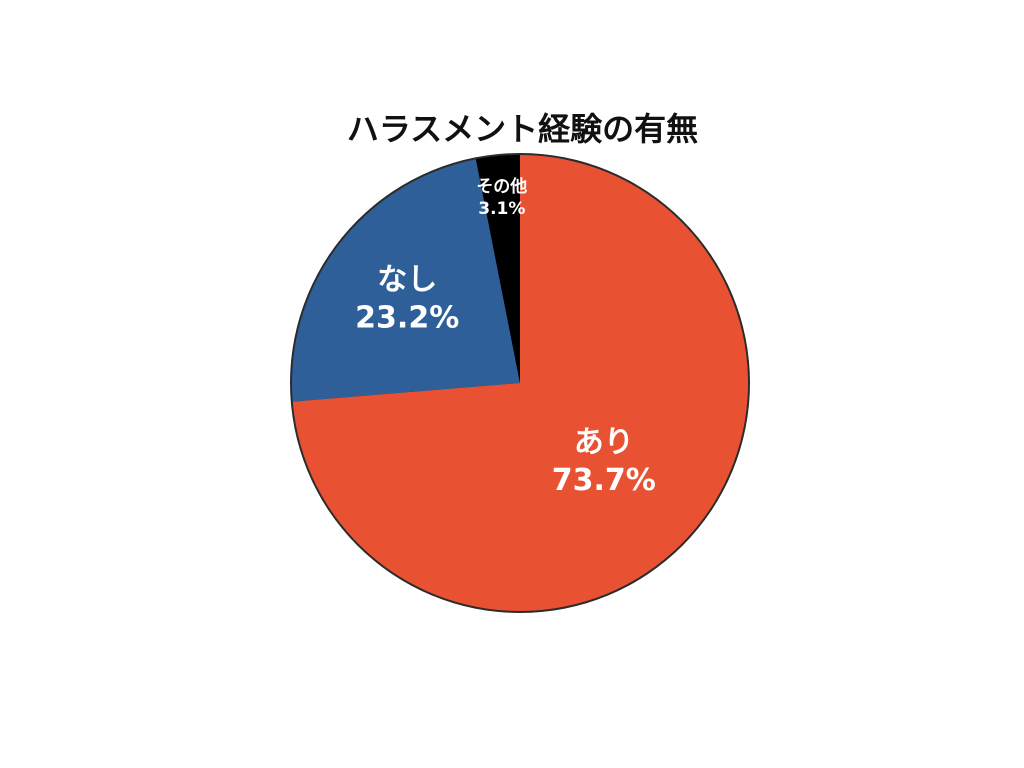 Image resolution: width=1024 pixels, height=768 pixels. Describe the element at coordinates (522, 129) in the screenshot. I see `chart-title: ハラスメント経験の有無` at that location.